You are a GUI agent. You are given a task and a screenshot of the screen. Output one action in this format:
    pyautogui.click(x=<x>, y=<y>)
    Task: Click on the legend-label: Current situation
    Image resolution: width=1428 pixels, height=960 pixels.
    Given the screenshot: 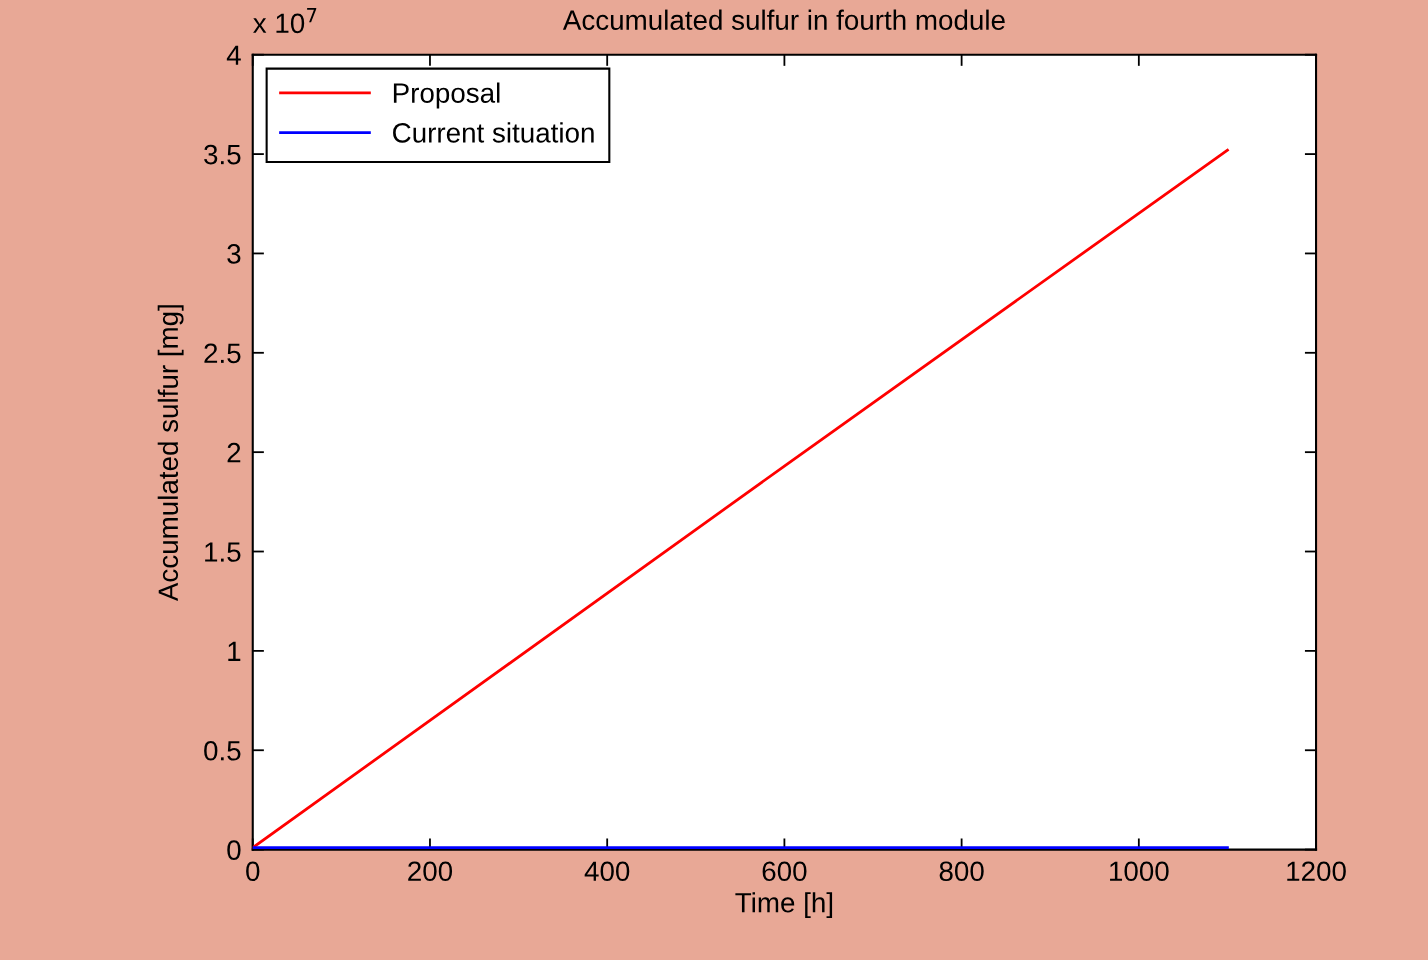 What is the action you would take?
    pyautogui.click(x=493, y=132)
    